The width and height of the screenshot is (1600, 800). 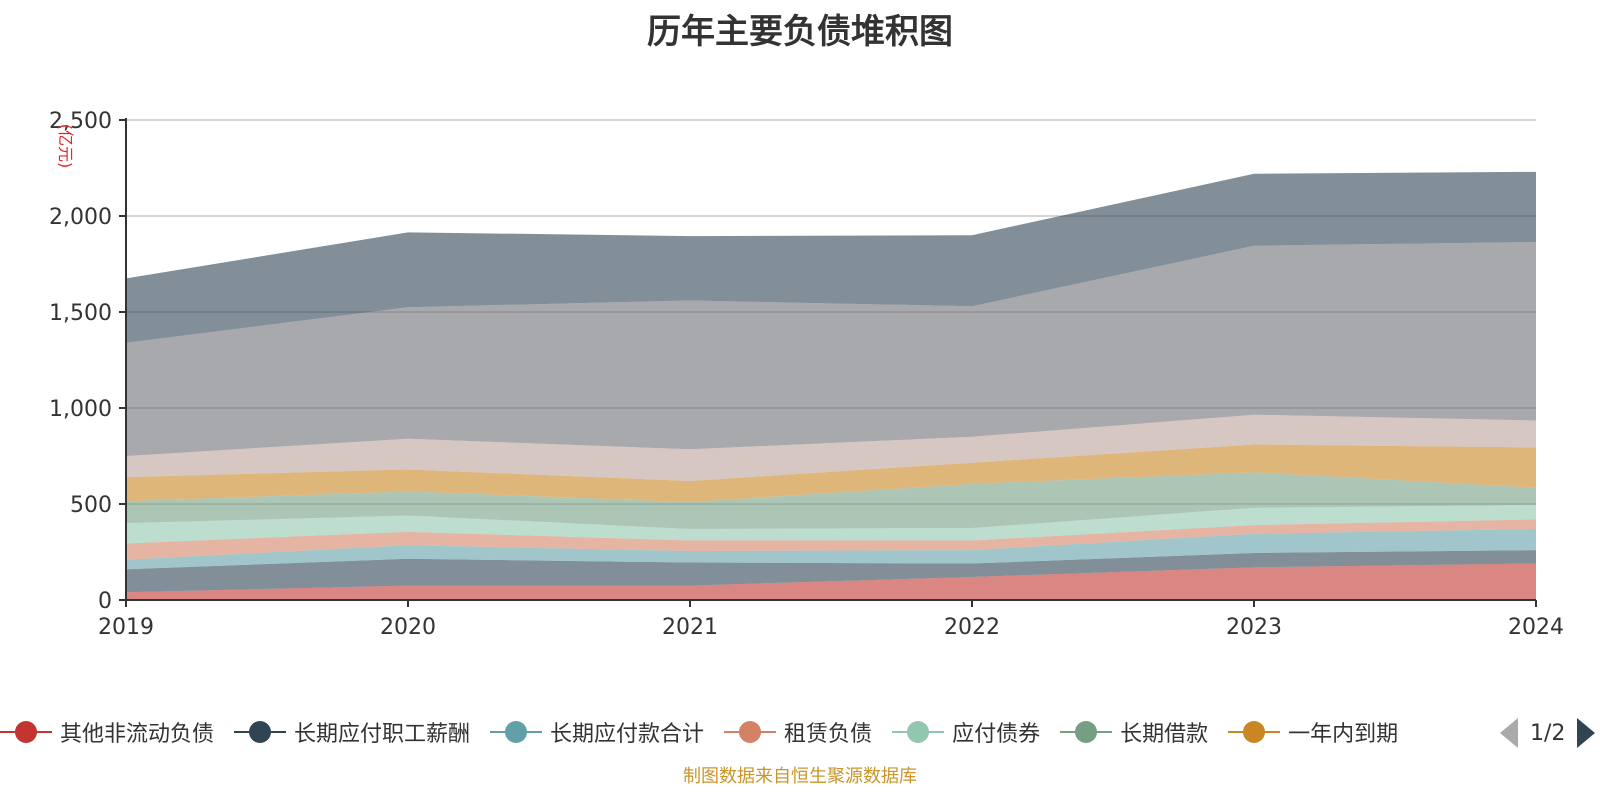 I want to click on legend-item-label: 长期应付职工薪酬, so click(x=382, y=734).